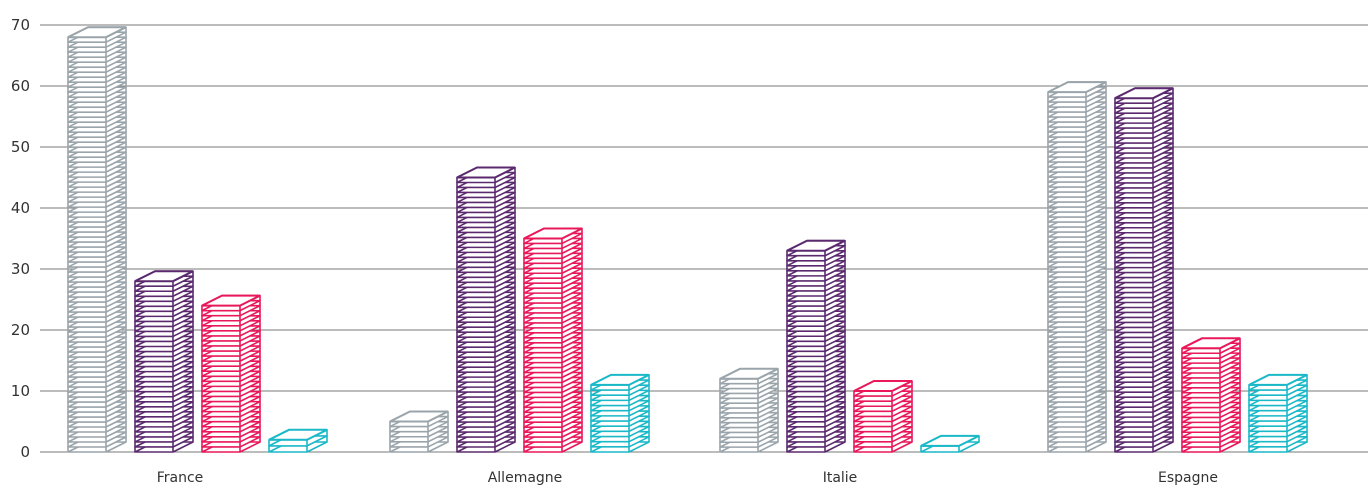  What do you see at coordinates (20, 86) in the screenshot?
I see `y-tick-label: 60` at bounding box center [20, 86].